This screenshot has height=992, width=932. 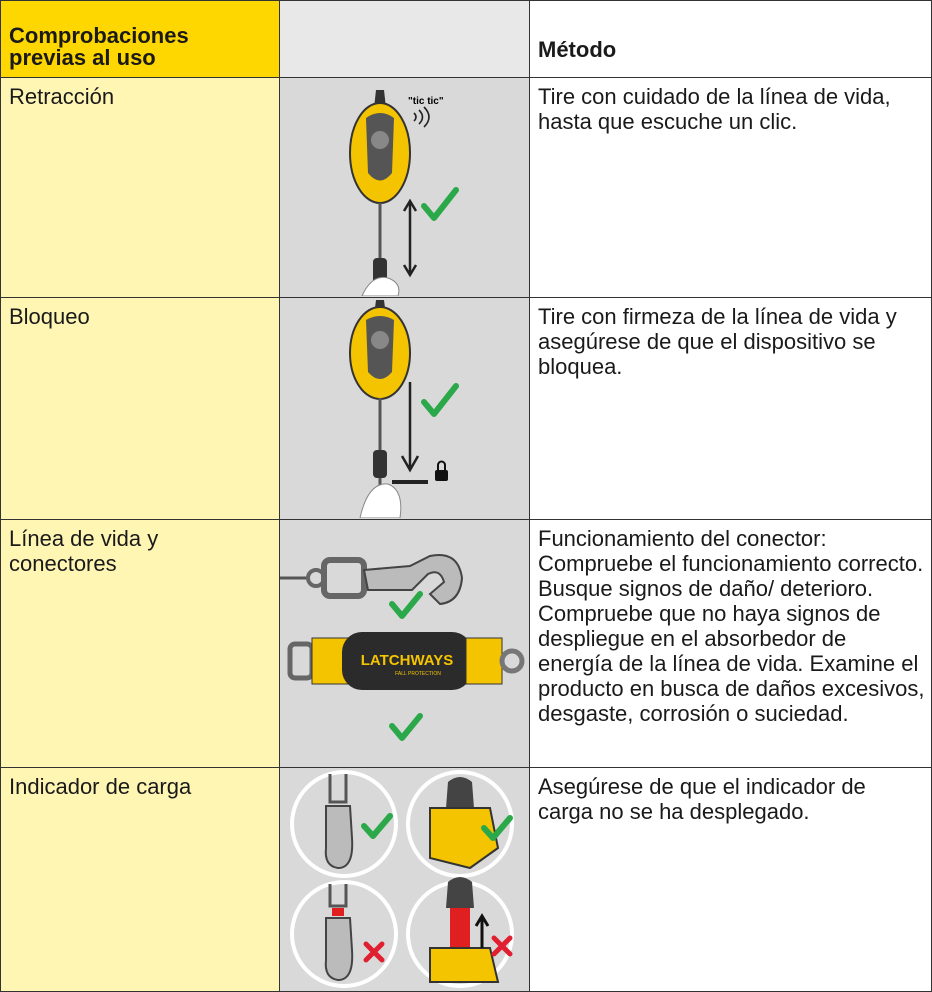 What do you see at coordinates (426, 101) in the screenshot?
I see `sound-label: "tic tic"` at bounding box center [426, 101].